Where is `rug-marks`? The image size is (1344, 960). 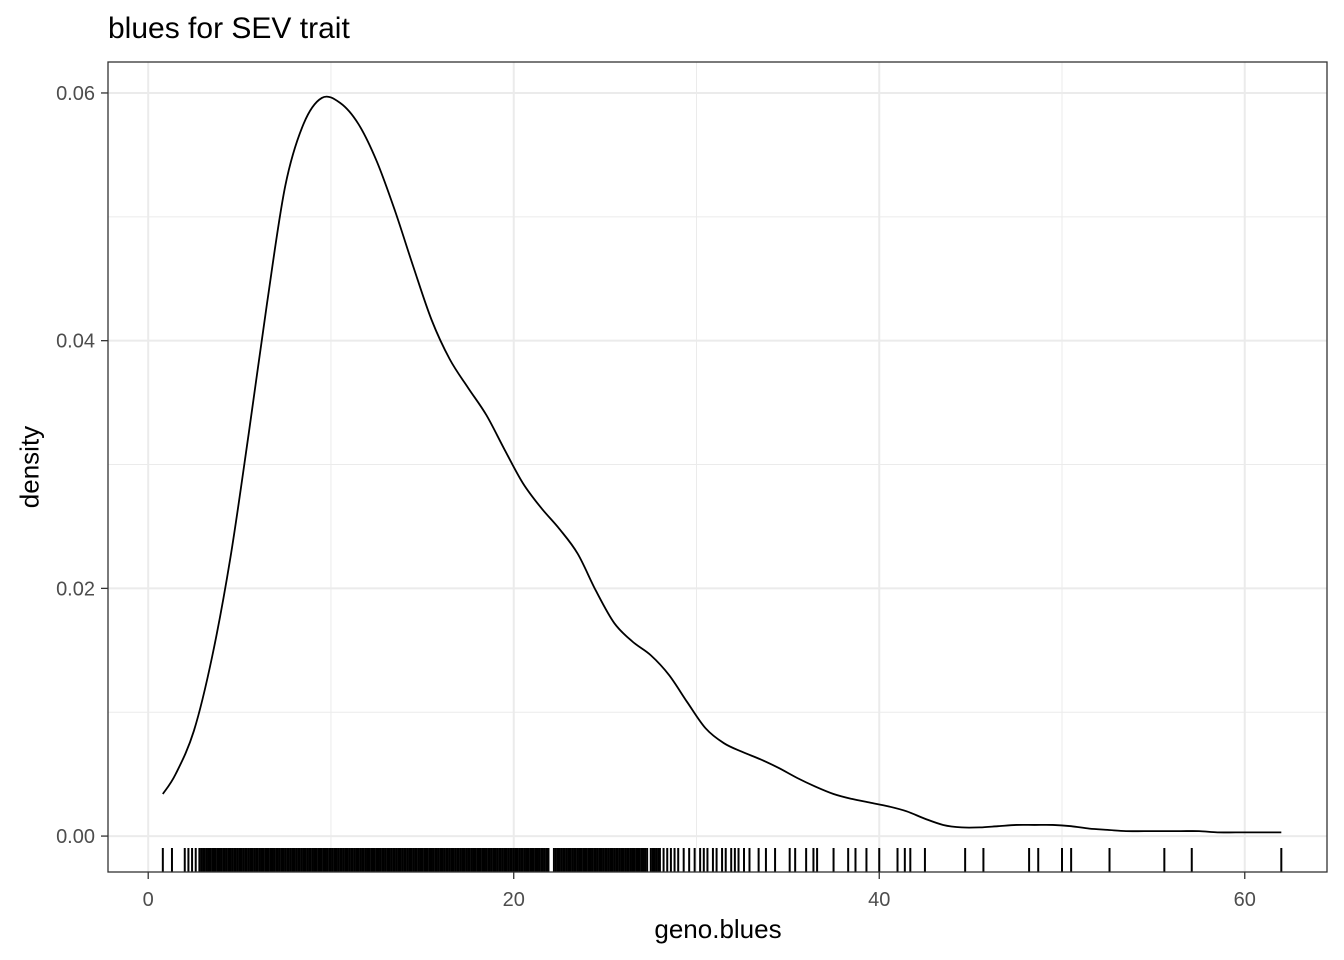
rug-marks is located at coordinates (722, 860).